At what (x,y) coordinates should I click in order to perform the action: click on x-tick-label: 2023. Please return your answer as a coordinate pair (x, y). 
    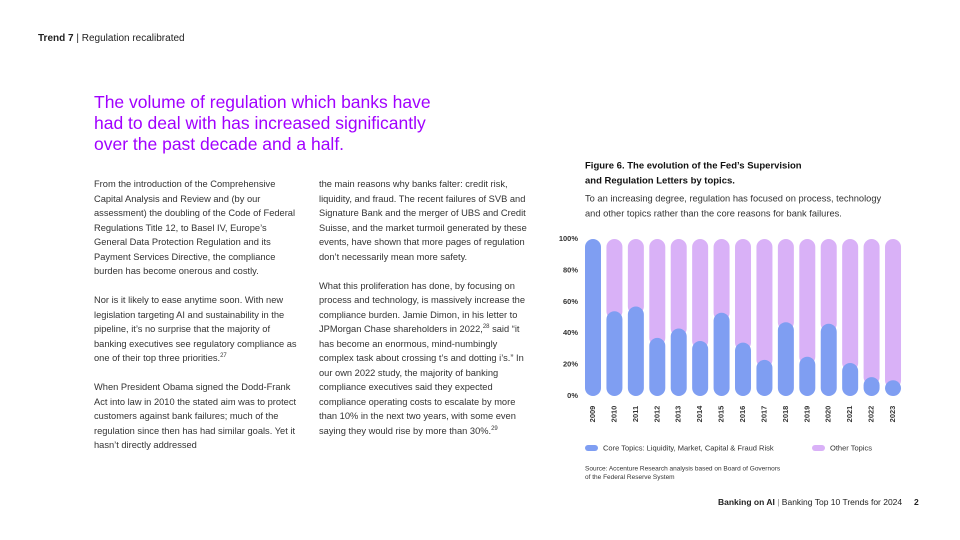
    Looking at the image, I should click on (892, 414).